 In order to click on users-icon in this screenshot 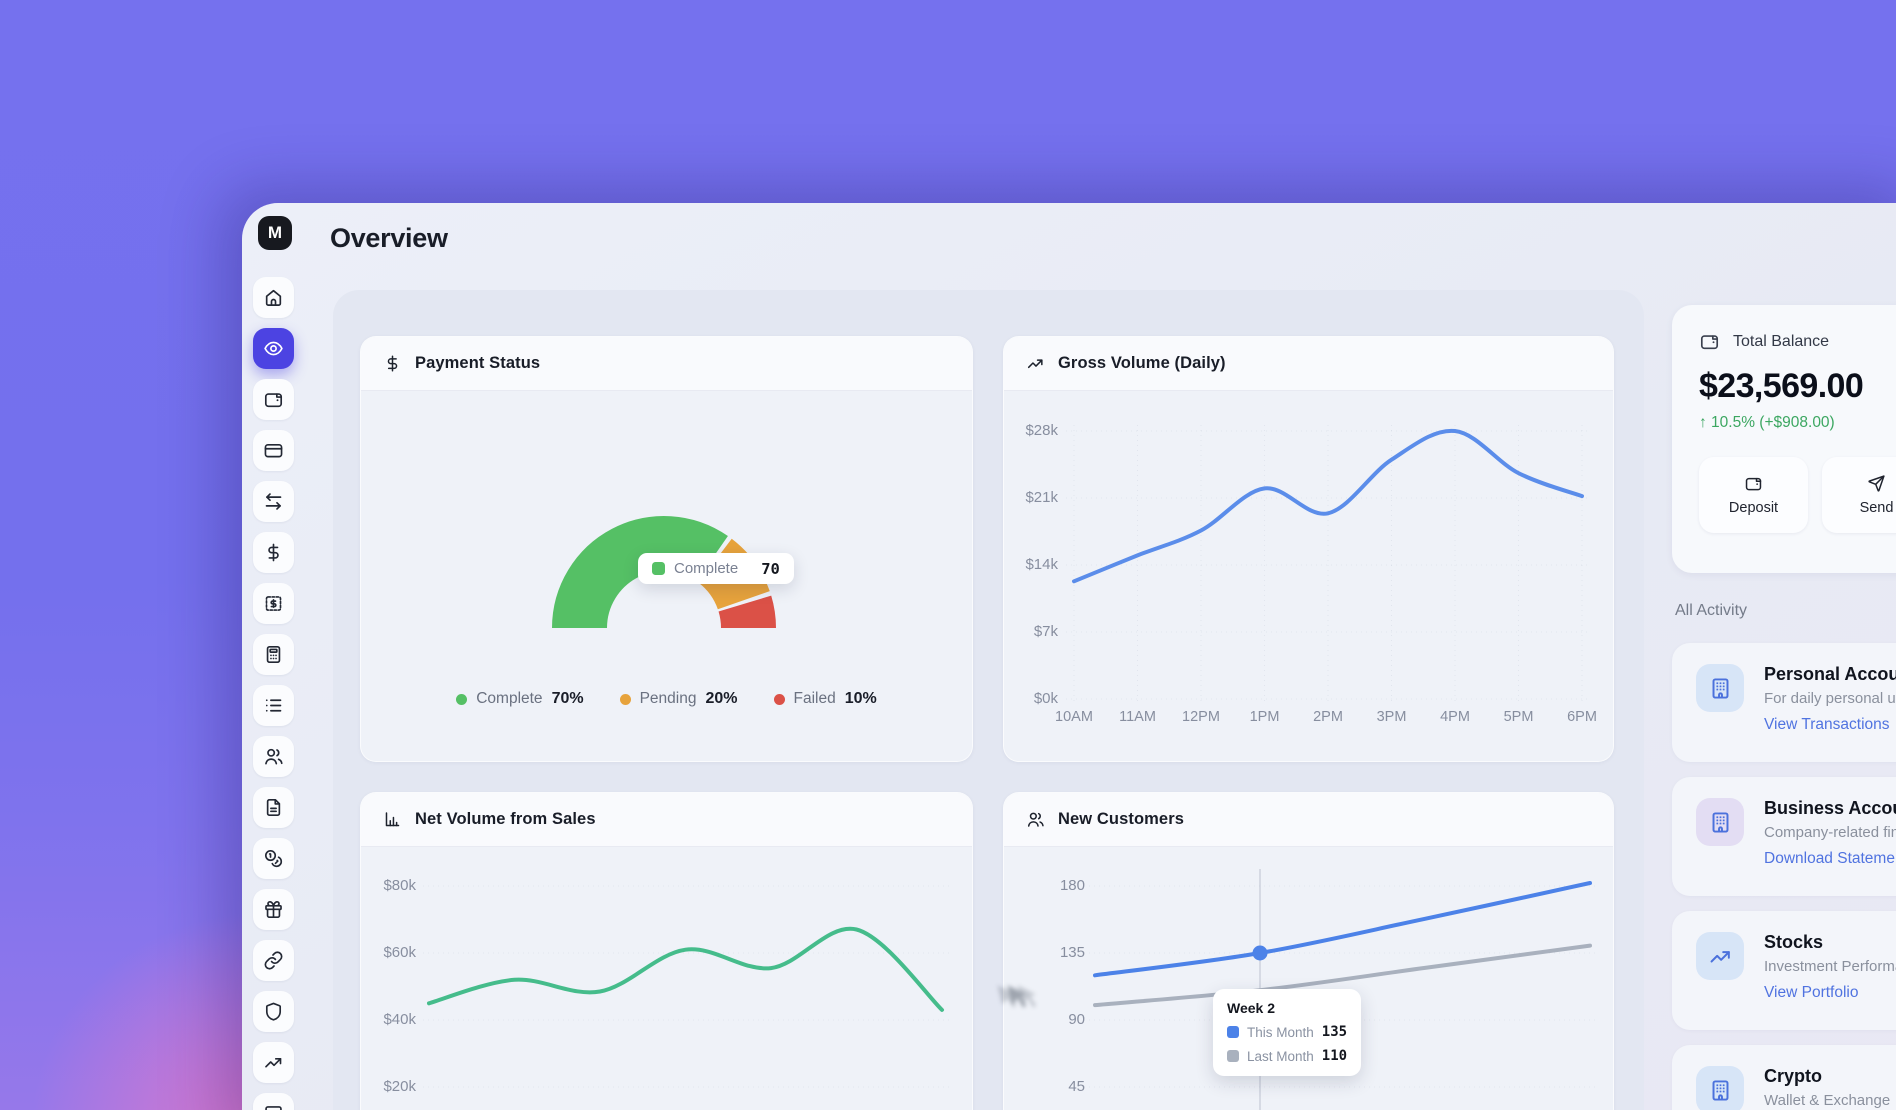, I will do `click(1035, 819)`.